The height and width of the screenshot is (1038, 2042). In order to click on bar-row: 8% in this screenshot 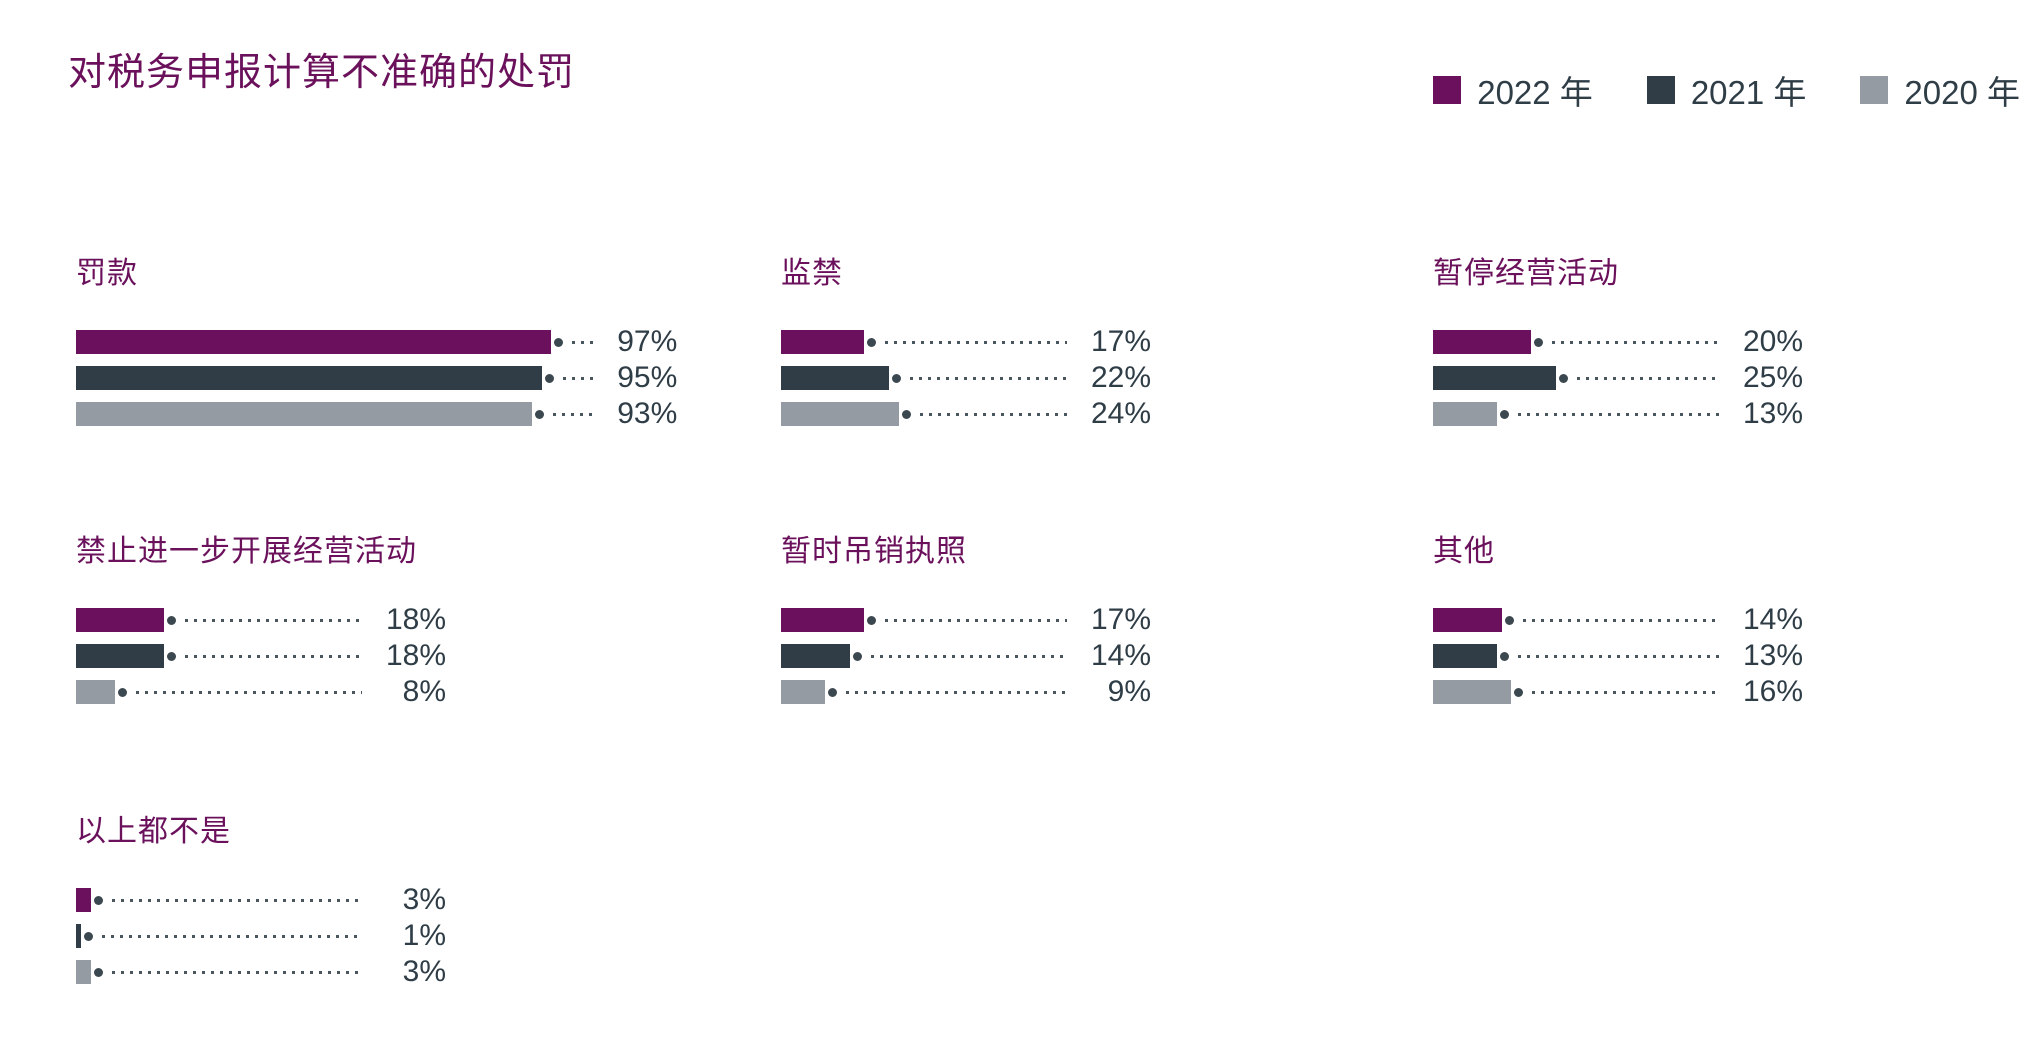, I will do `click(261, 692)`.